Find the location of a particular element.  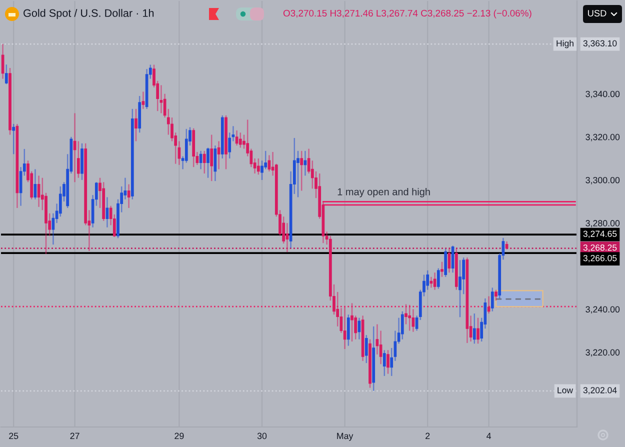

annotation: Low is located at coordinates (566, 390).